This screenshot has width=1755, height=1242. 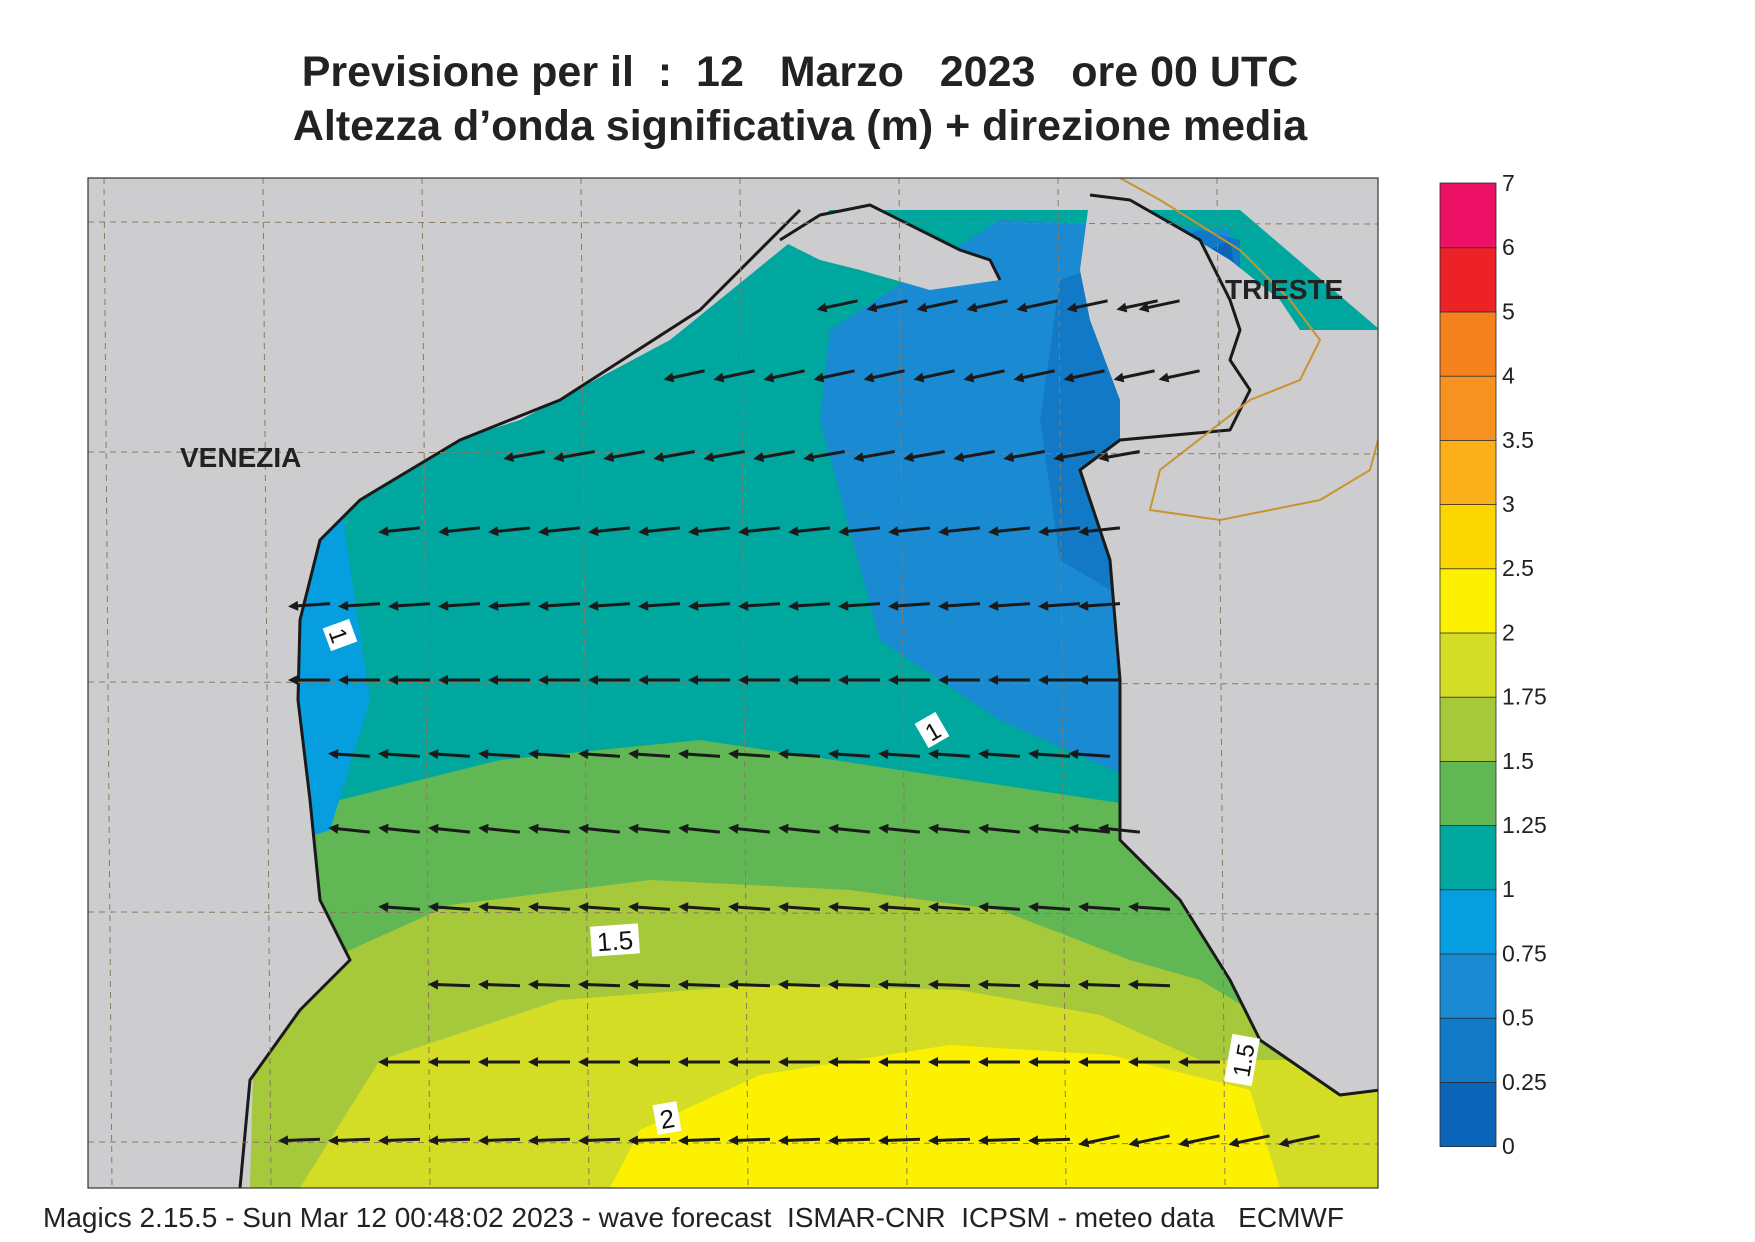 What do you see at coordinates (240, 457) in the screenshot?
I see `city-label-venezia: VENEZIA` at bounding box center [240, 457].